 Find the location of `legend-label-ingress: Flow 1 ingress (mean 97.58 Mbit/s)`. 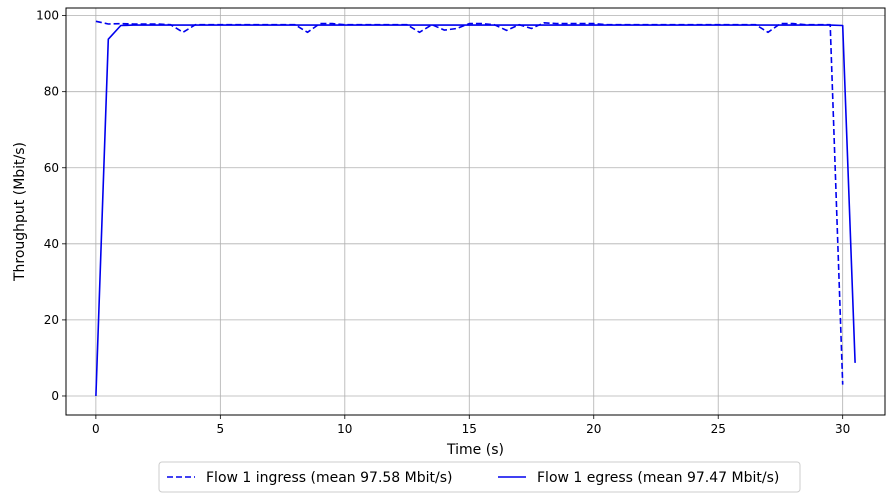

legend-label-ingress: Flow 1 ingress (mean 97.58 Mbit/s) is located at coordinates (329, 478).